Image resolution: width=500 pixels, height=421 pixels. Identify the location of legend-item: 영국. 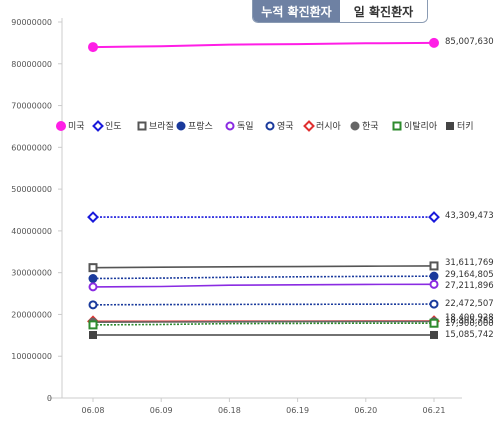
(279, 126).